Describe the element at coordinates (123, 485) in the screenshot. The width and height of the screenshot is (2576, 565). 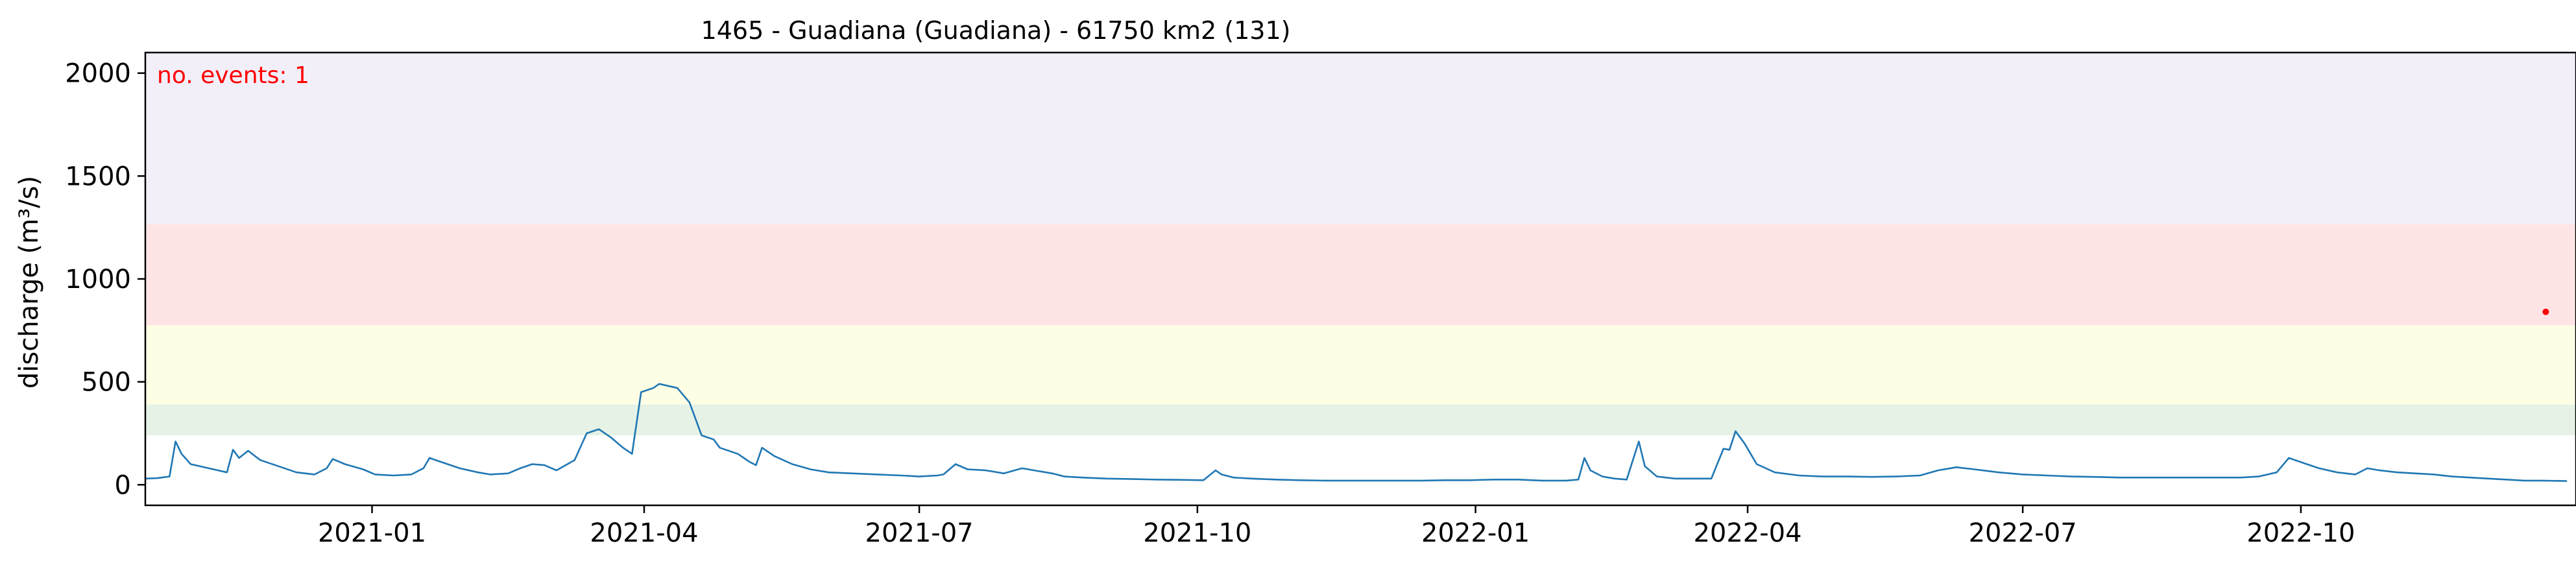
I see `y-tick-label-0: 0` at that location.